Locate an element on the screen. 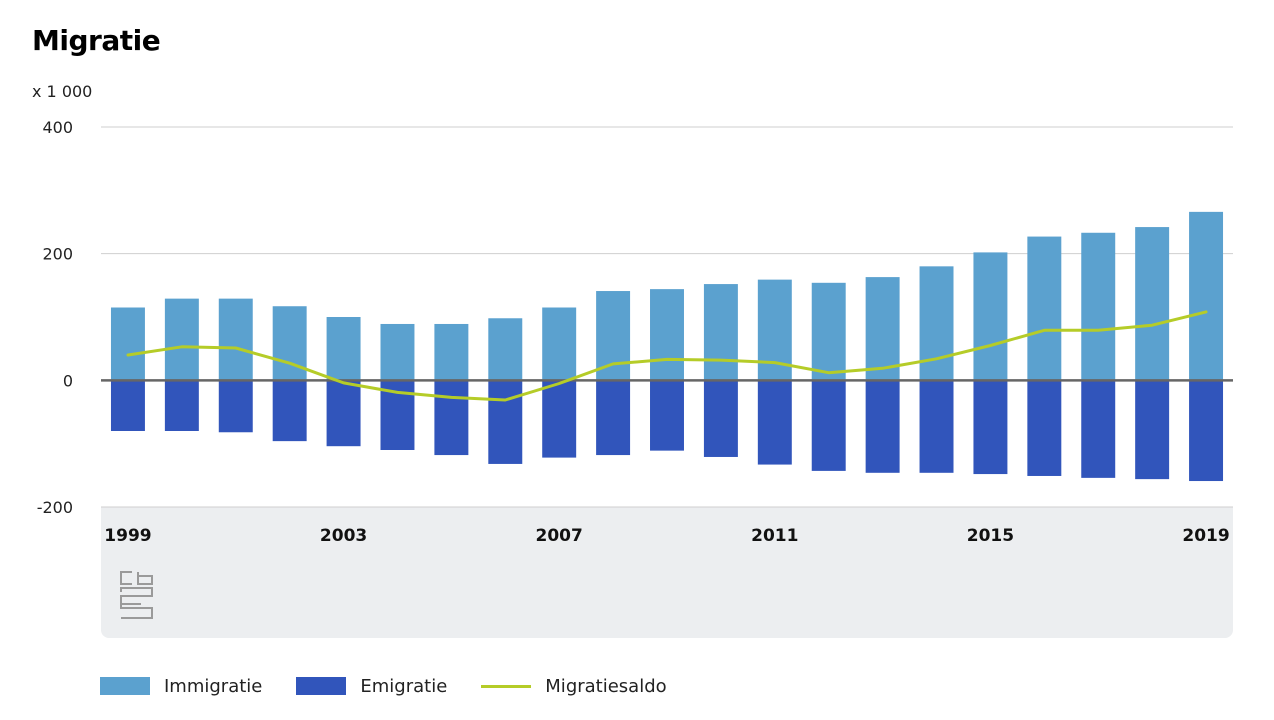 This screenshot has height=720, width=1274. legend-item-immigratie: Immigratie is located at coordinates (181, 686).